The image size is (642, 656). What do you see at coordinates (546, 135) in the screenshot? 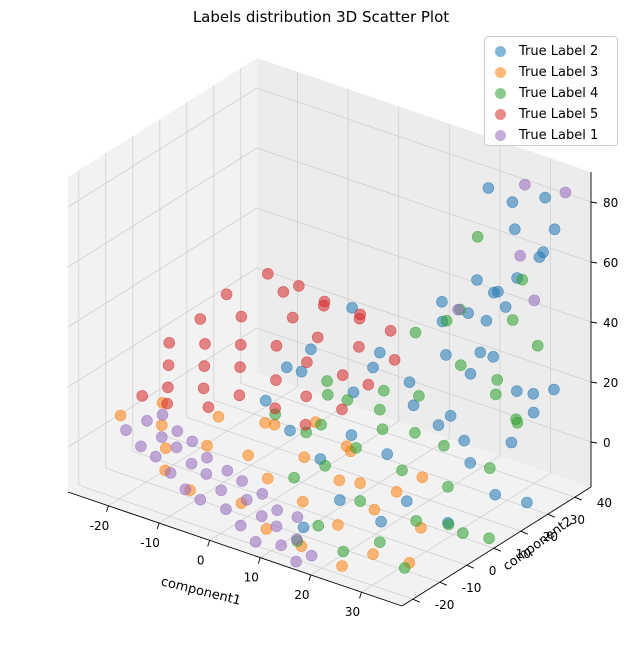
I see `legend-item: True Label 1` at bounding box center [546, 135].